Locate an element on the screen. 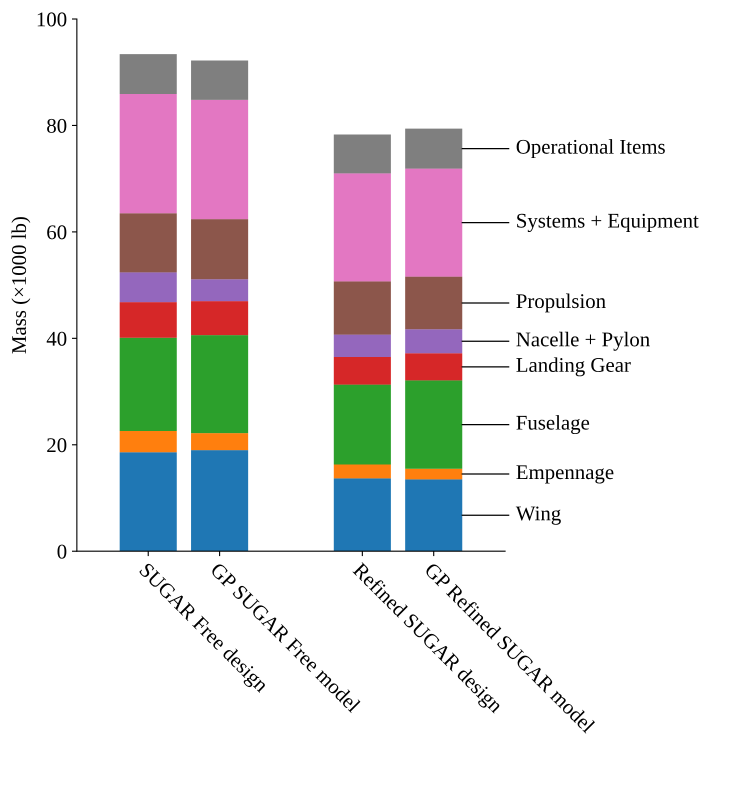  y-axis-title: Mass (×1000 lb) is located at coordinates (20, 285).